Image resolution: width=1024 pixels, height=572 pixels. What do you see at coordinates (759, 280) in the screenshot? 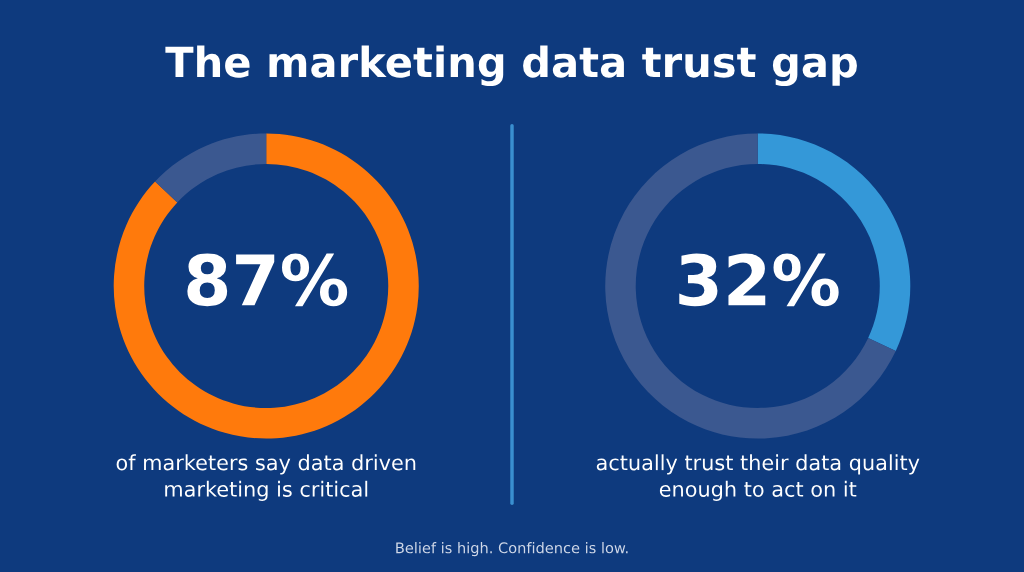
I see `data-label: 32%` at bounding box center [759, 280].